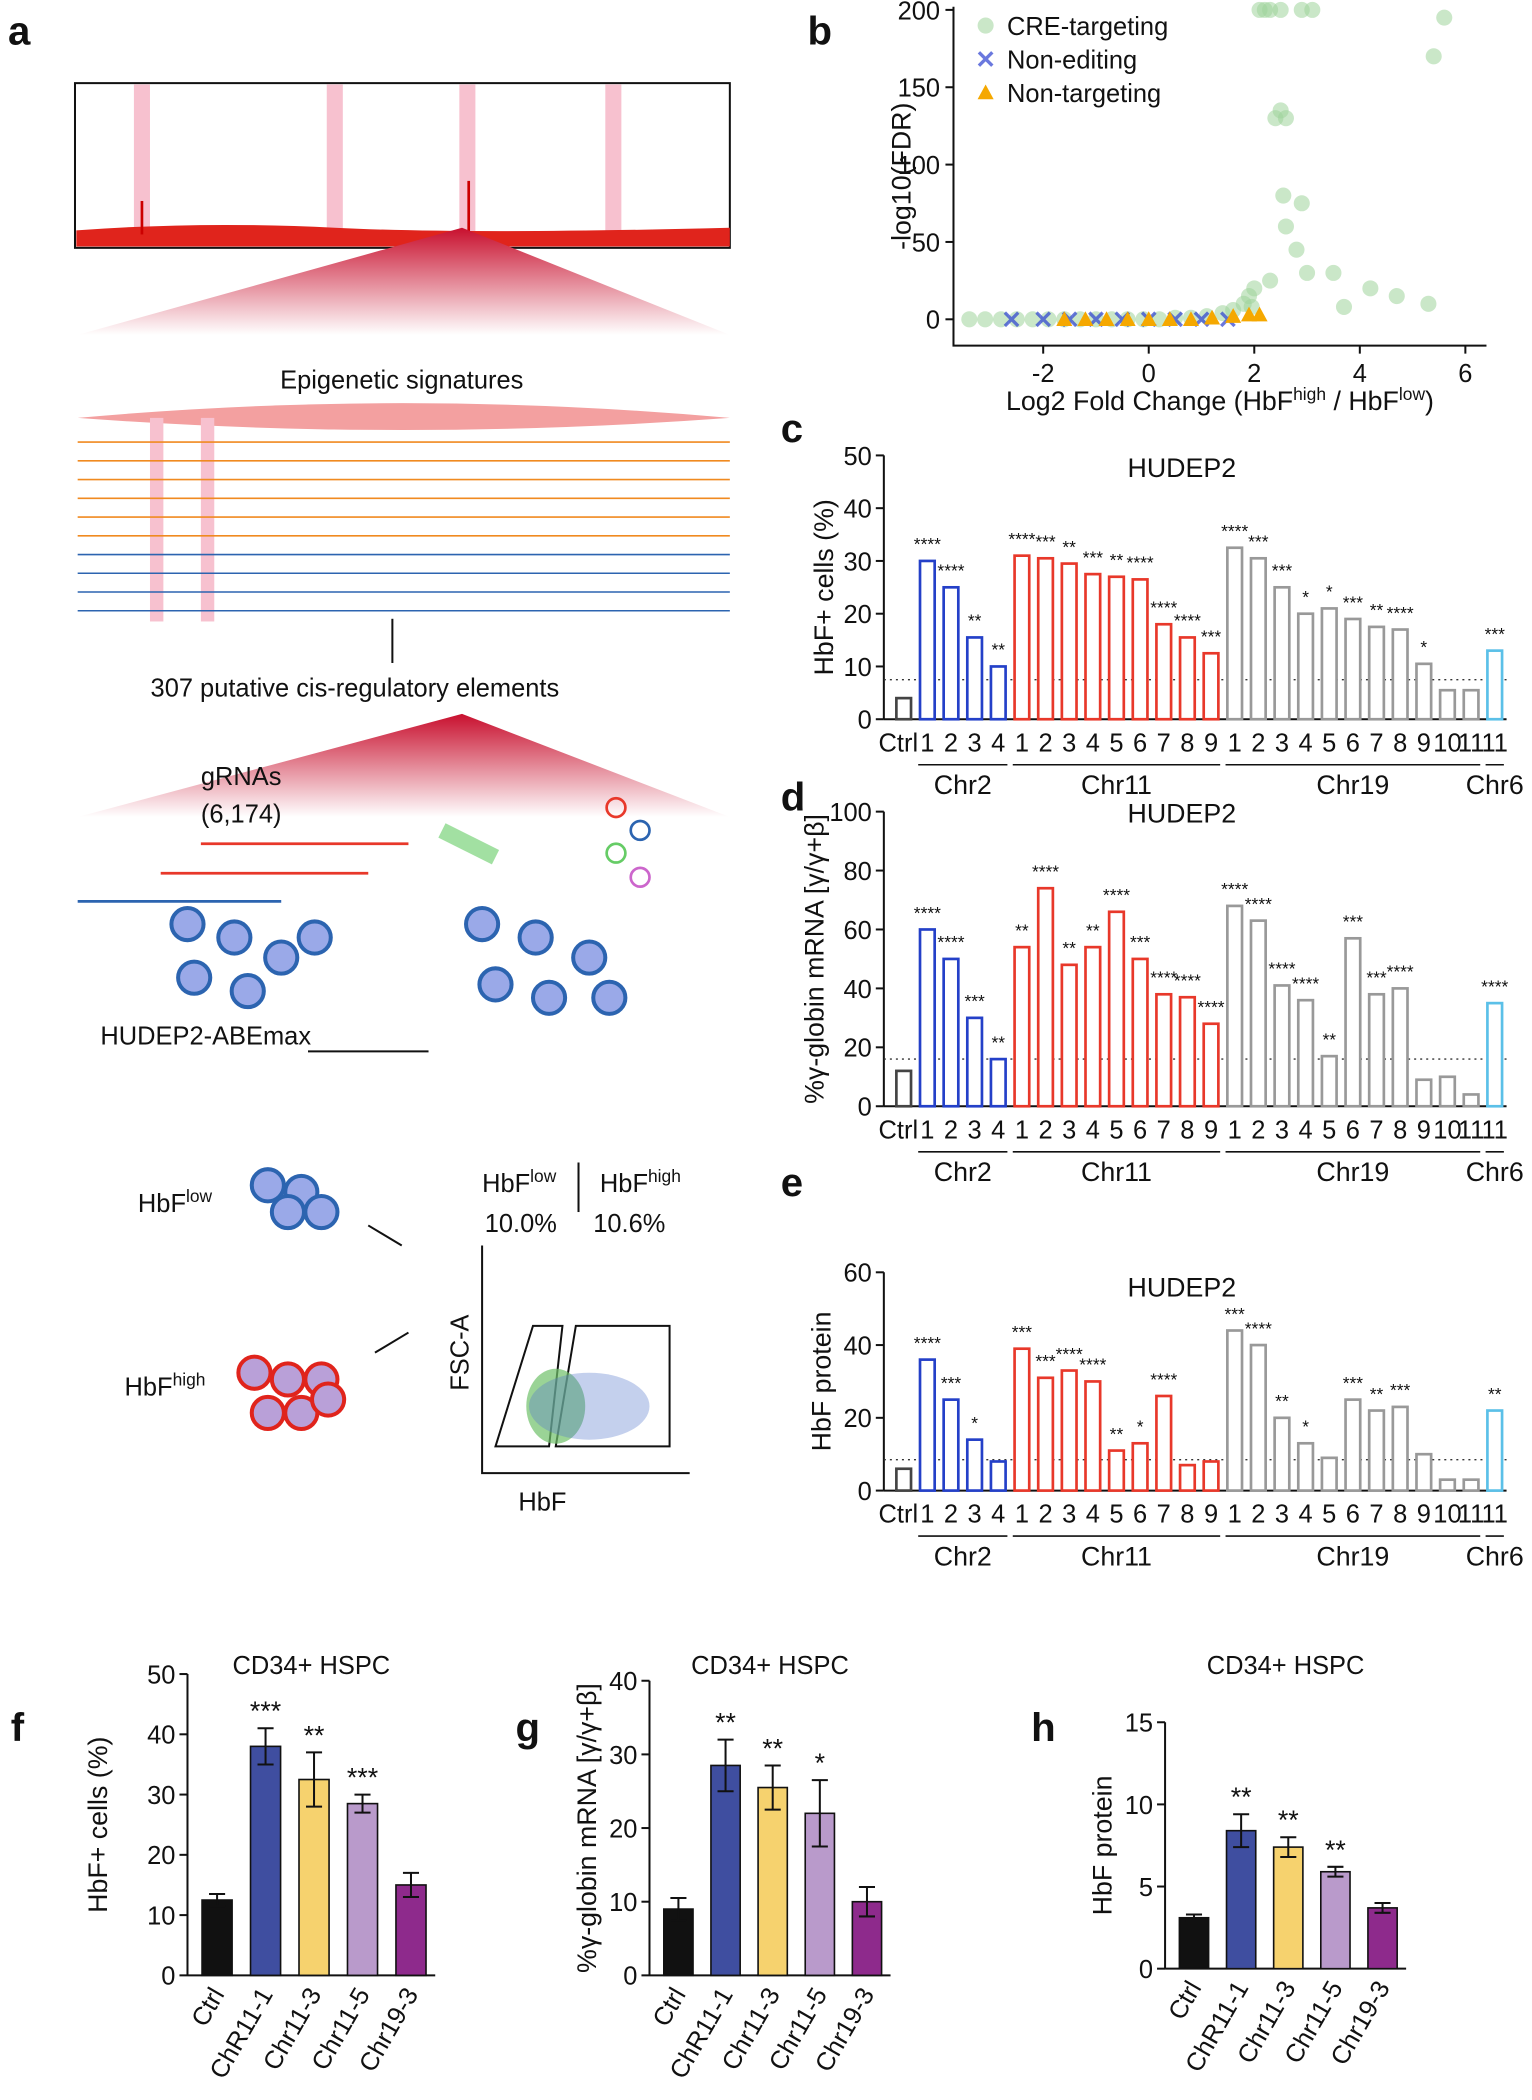  I want to click on cells, so click(398, 961).